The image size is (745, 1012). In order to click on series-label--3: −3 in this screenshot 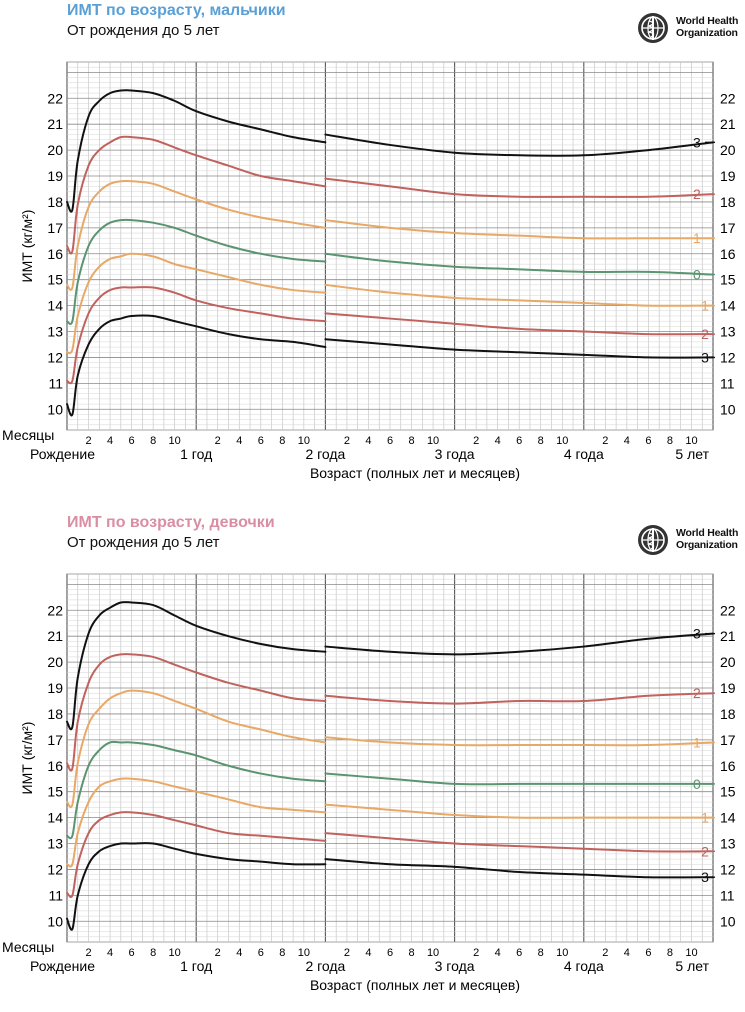, I will do `click(701, 877)`.